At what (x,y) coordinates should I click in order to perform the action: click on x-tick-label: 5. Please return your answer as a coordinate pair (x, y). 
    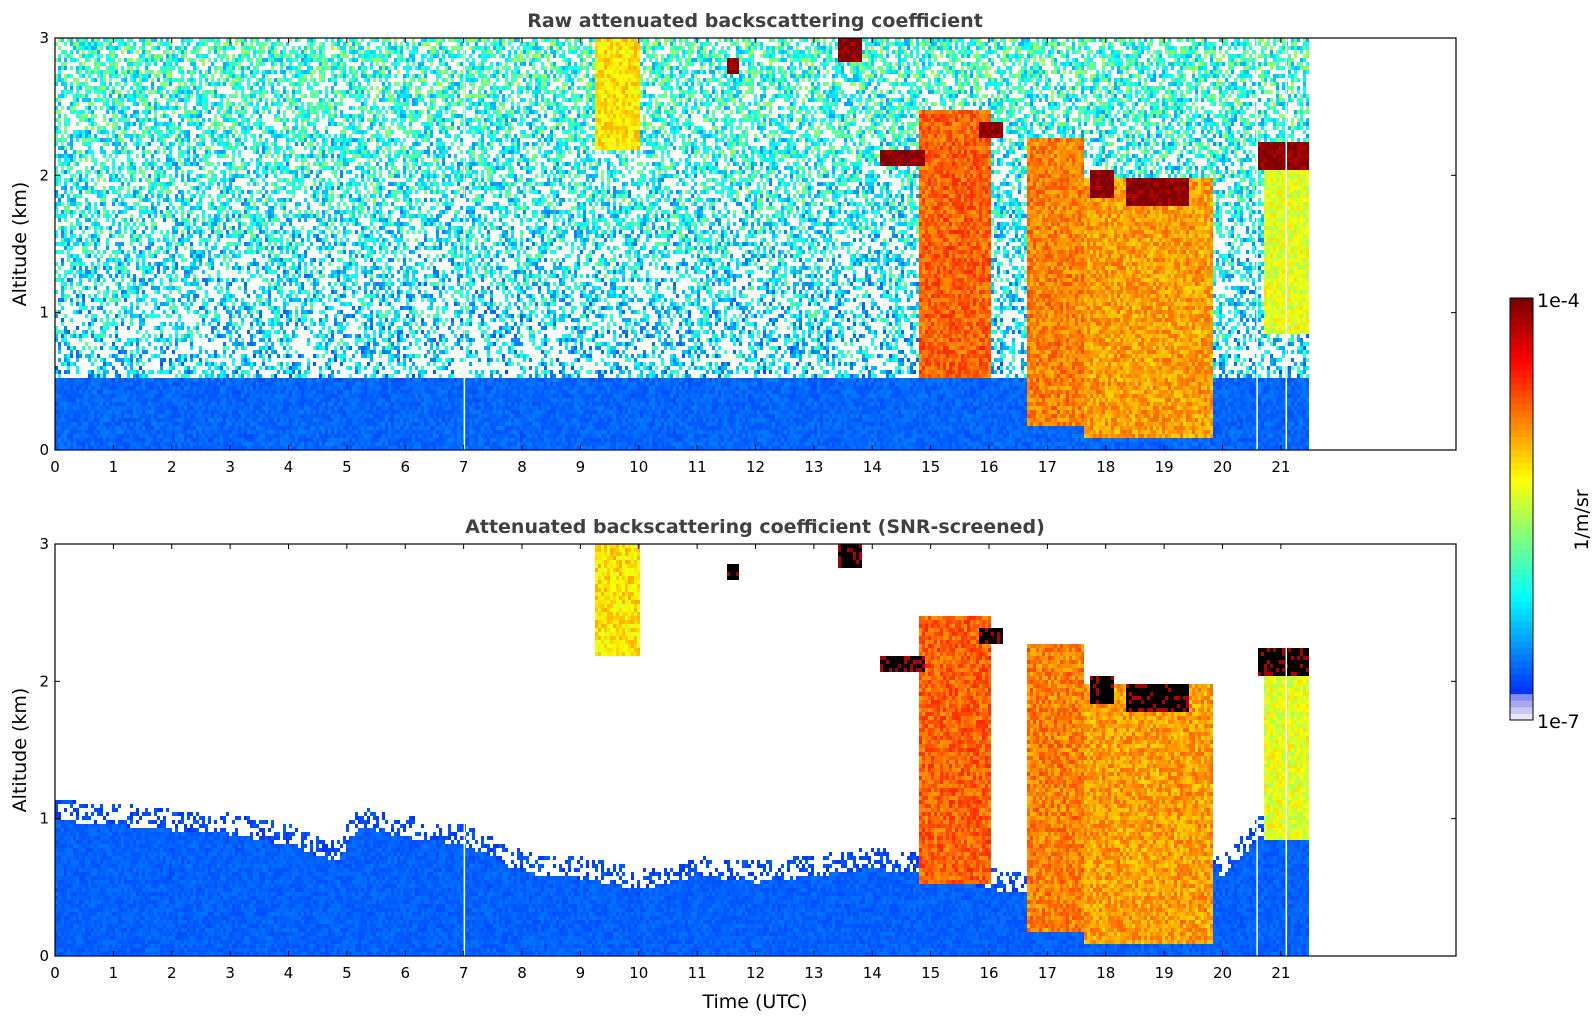
    Looking at the image, I should click on (347, 467).